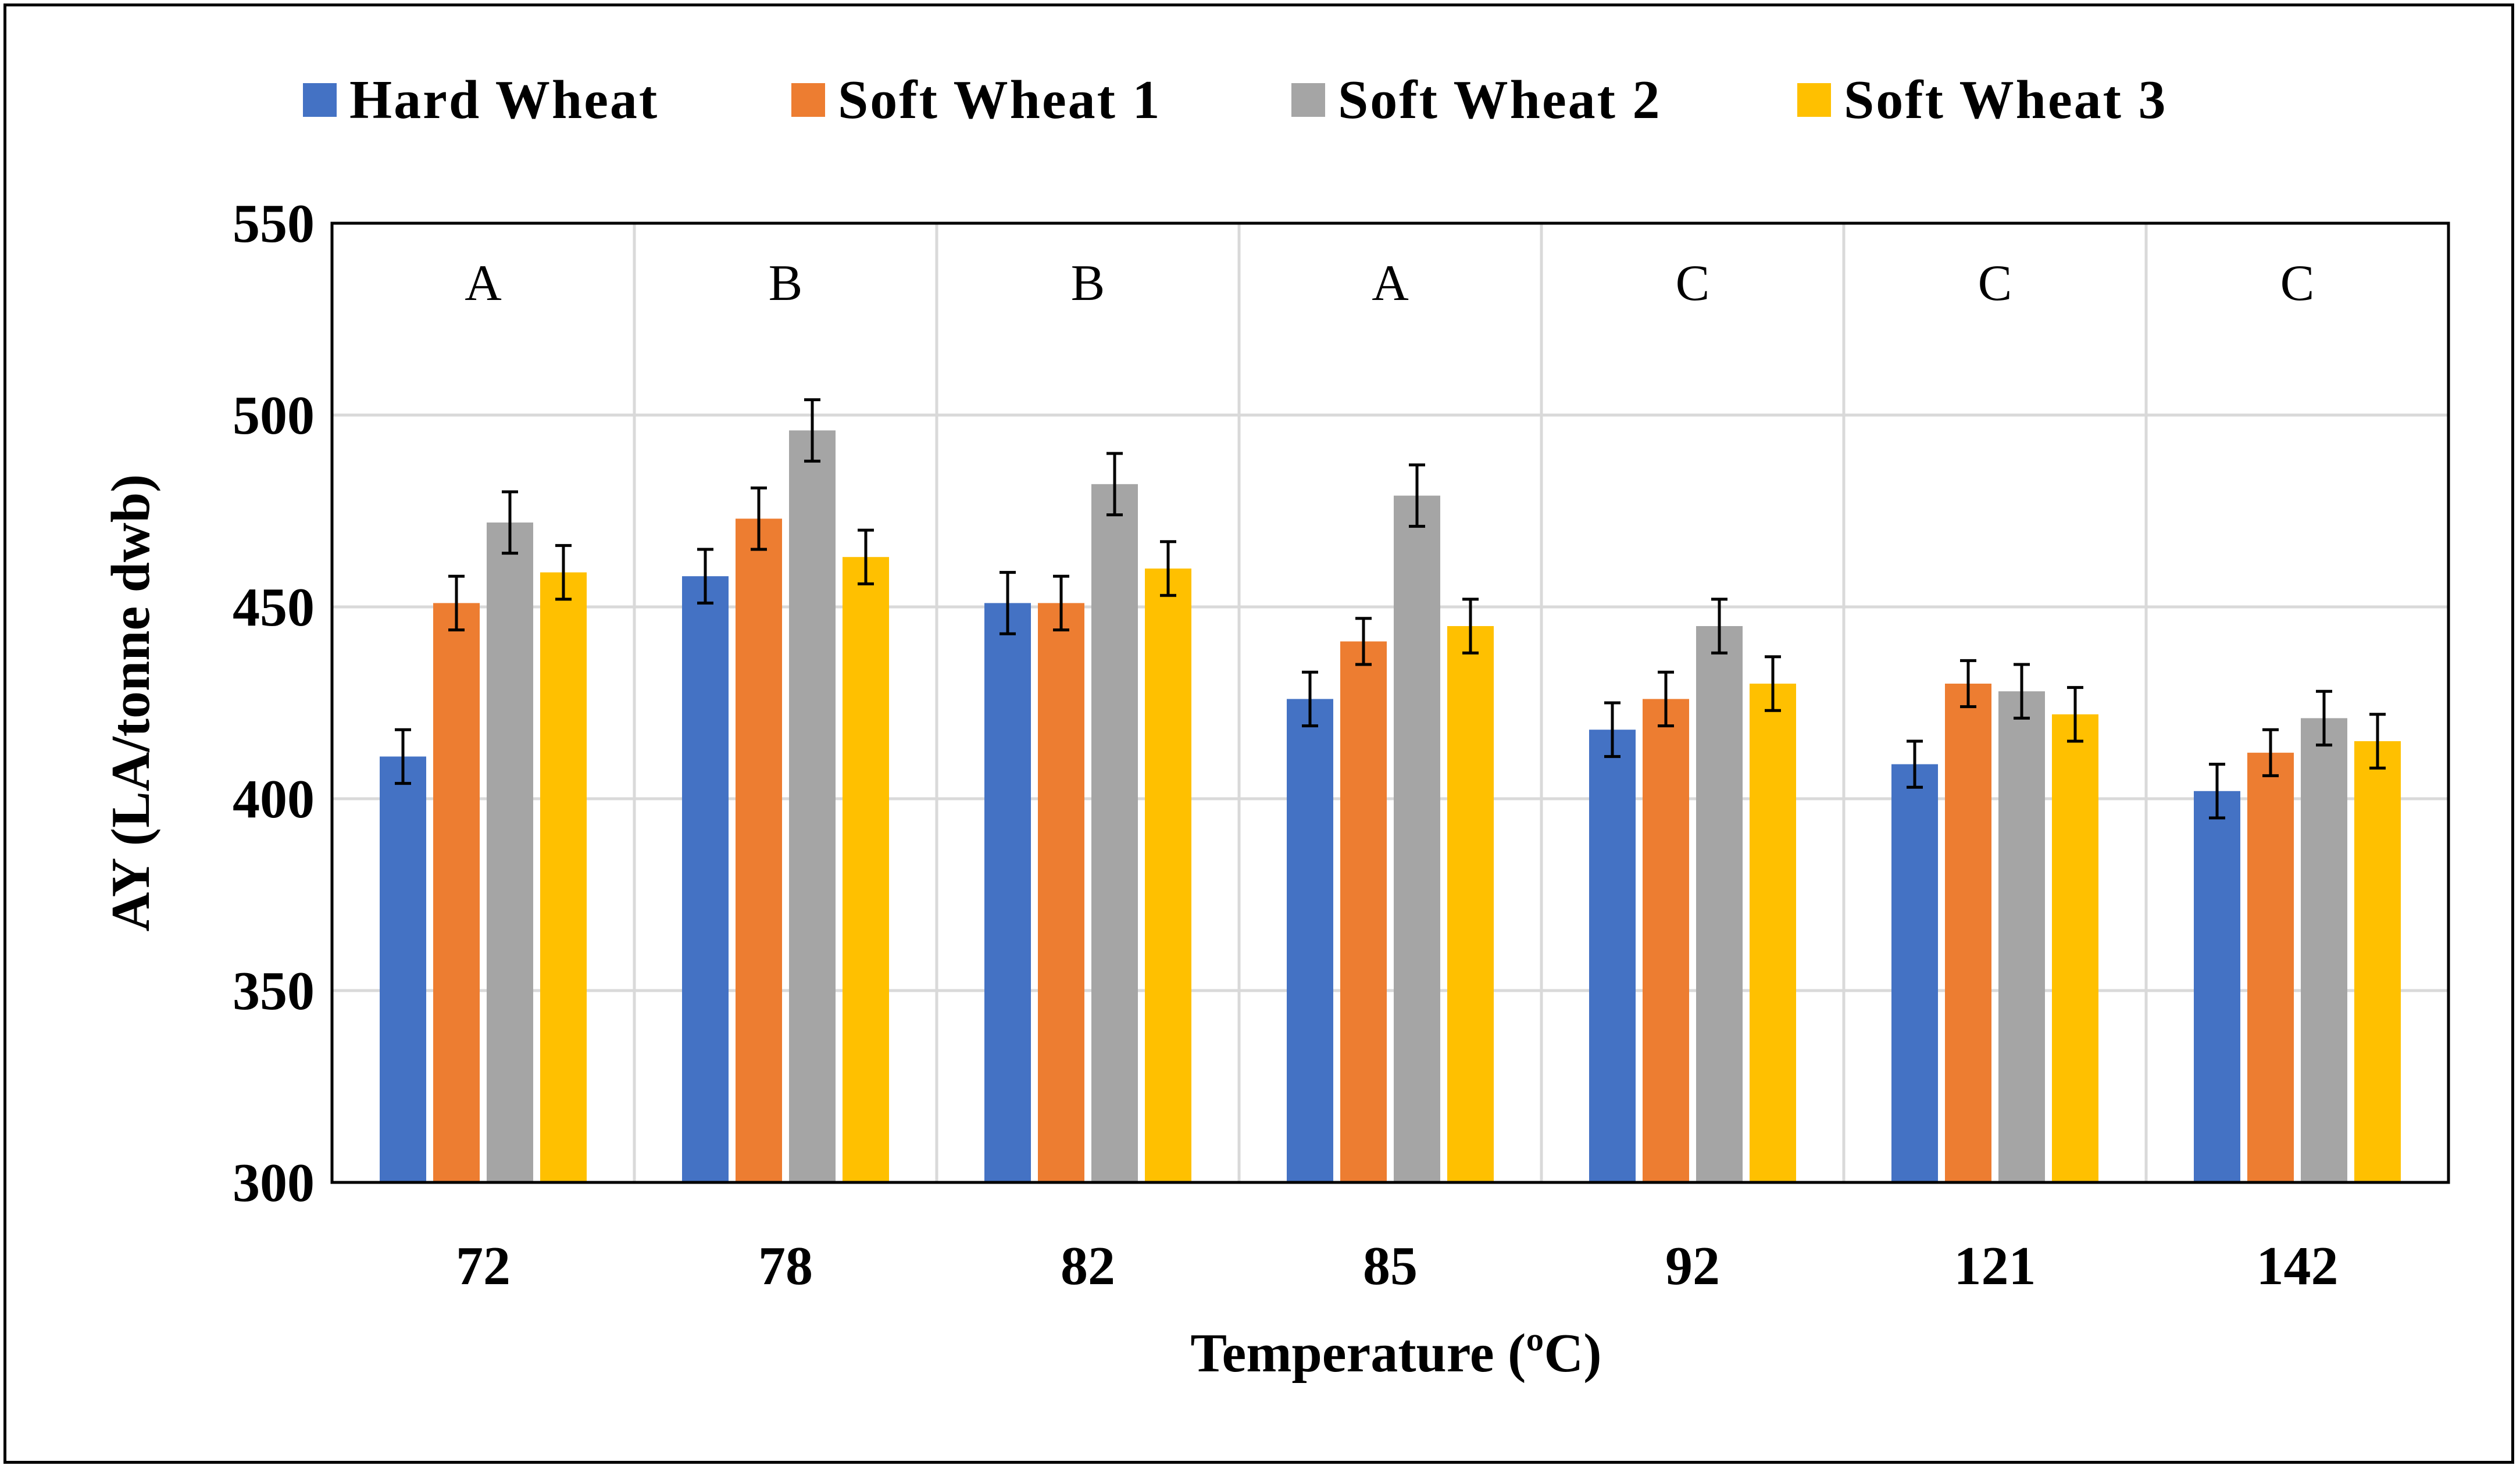 This screenshot has width=2520, height=1469. Describe the element at coordinates (274, 703) in the screenshot. I see `y-axis-ticks: 300 350 400 450 500 550` at that location.